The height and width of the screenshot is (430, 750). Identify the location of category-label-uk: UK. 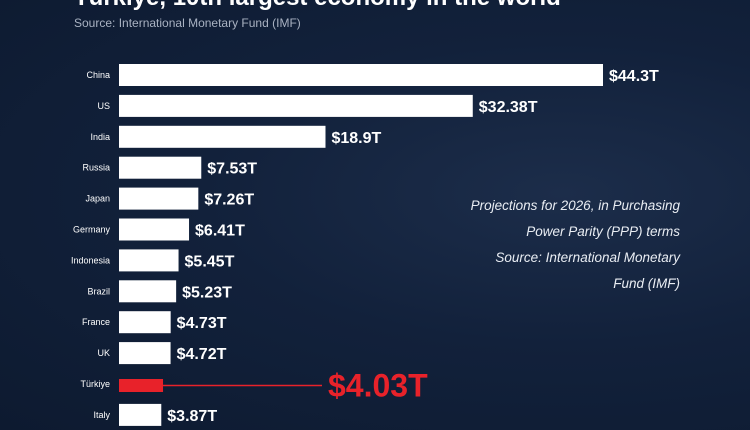
(103, 353).